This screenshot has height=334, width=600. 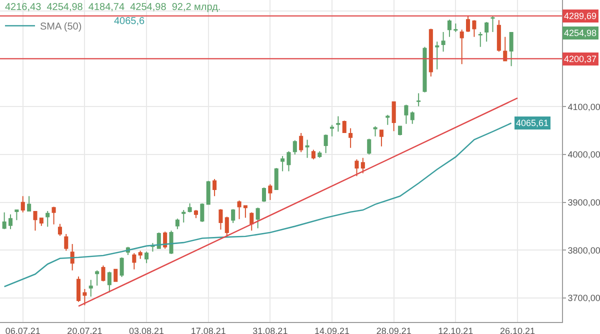 What do you see at coordinates (130, 21) in the screenshot?
I see `annotation: 4065,6` at bounding box center [130, 21].